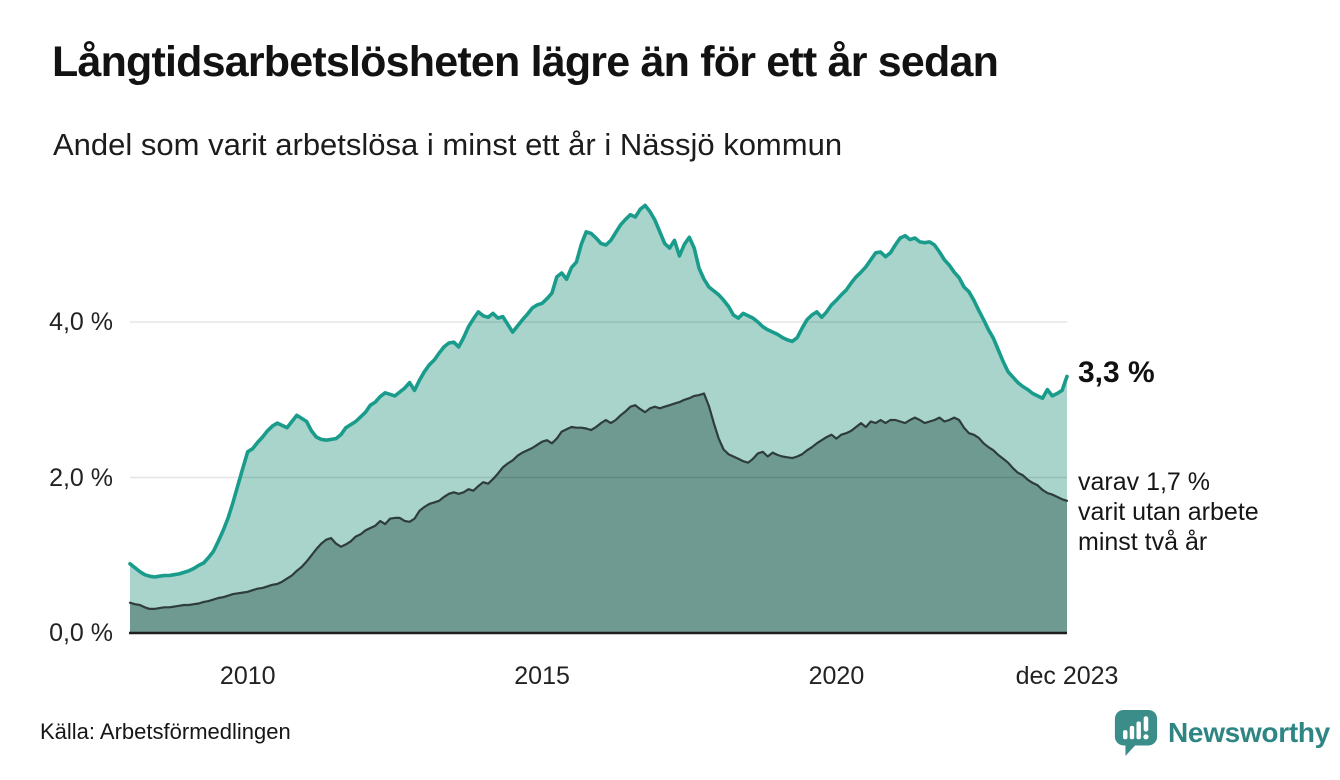 This screenshot has width=1340, height=780. I want to click on newsworthy-logo: Newsworthy, so click(1221, 733).